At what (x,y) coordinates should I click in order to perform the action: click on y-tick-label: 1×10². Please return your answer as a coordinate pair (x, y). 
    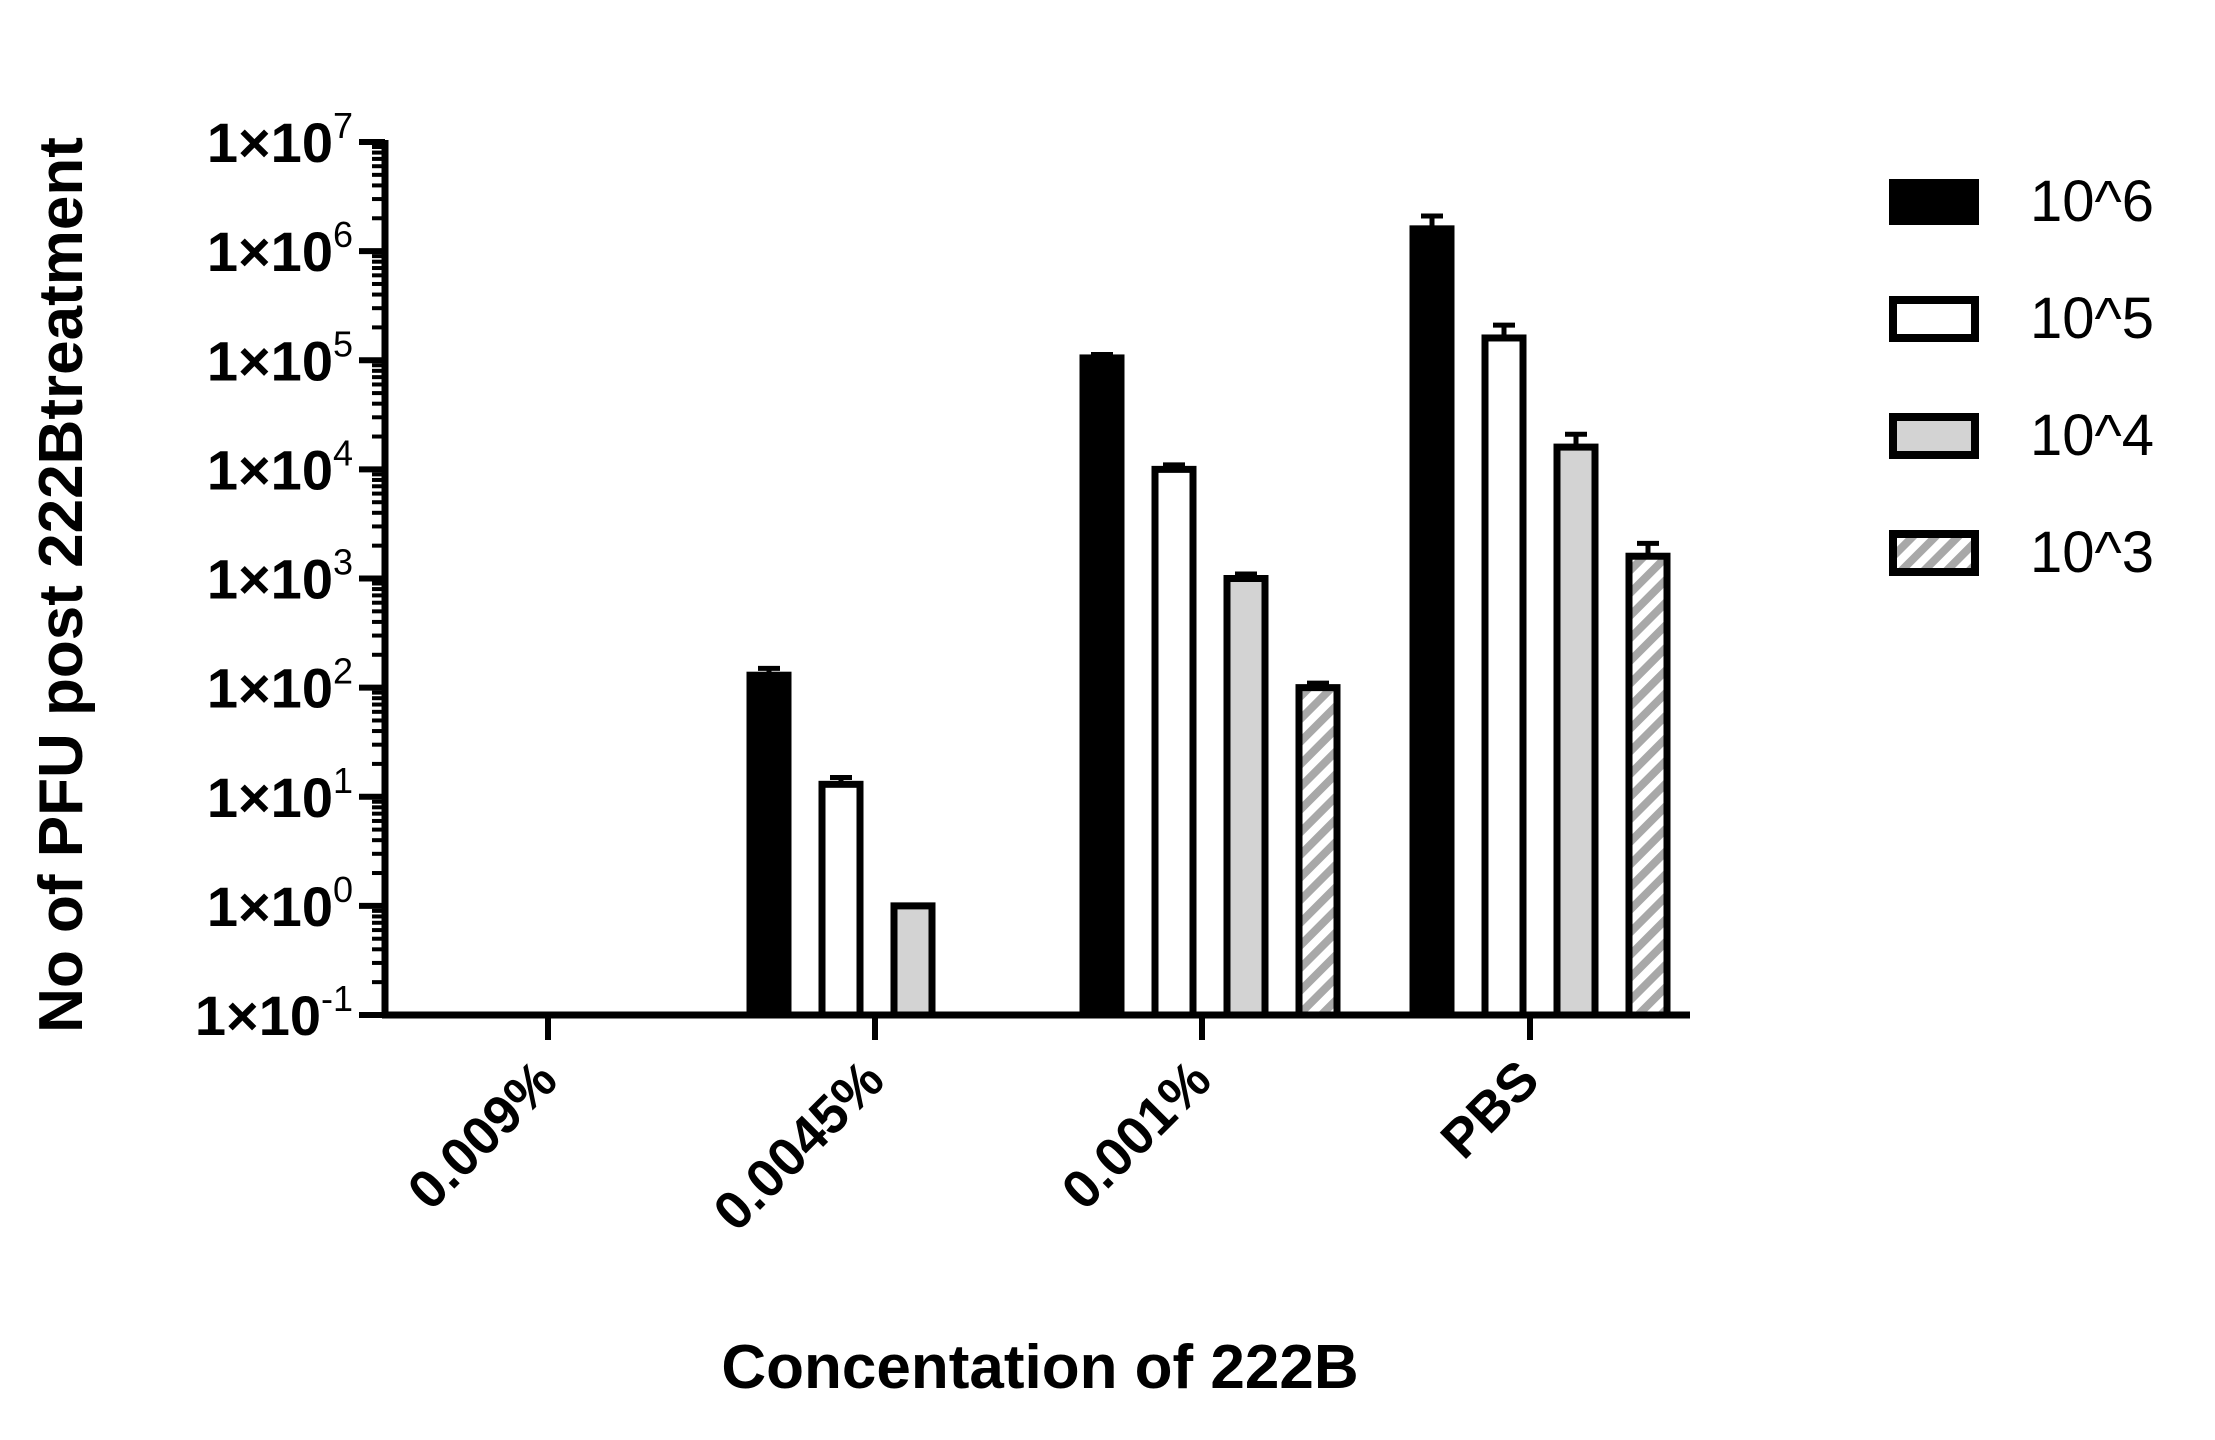
    Looking at the image, I should click on (280, 685).